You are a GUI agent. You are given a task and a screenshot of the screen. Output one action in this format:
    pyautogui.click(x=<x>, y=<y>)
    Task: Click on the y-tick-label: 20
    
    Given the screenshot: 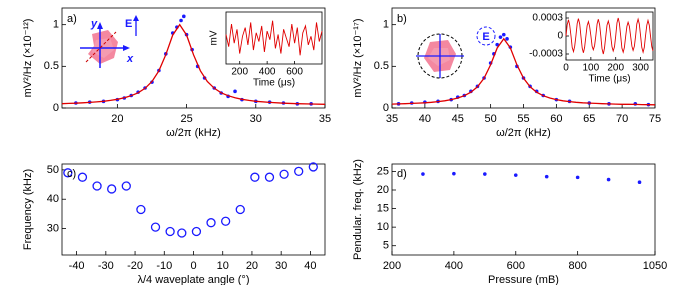 What is the action you would take?
    pyautogui.click(x=383, y=190)
    